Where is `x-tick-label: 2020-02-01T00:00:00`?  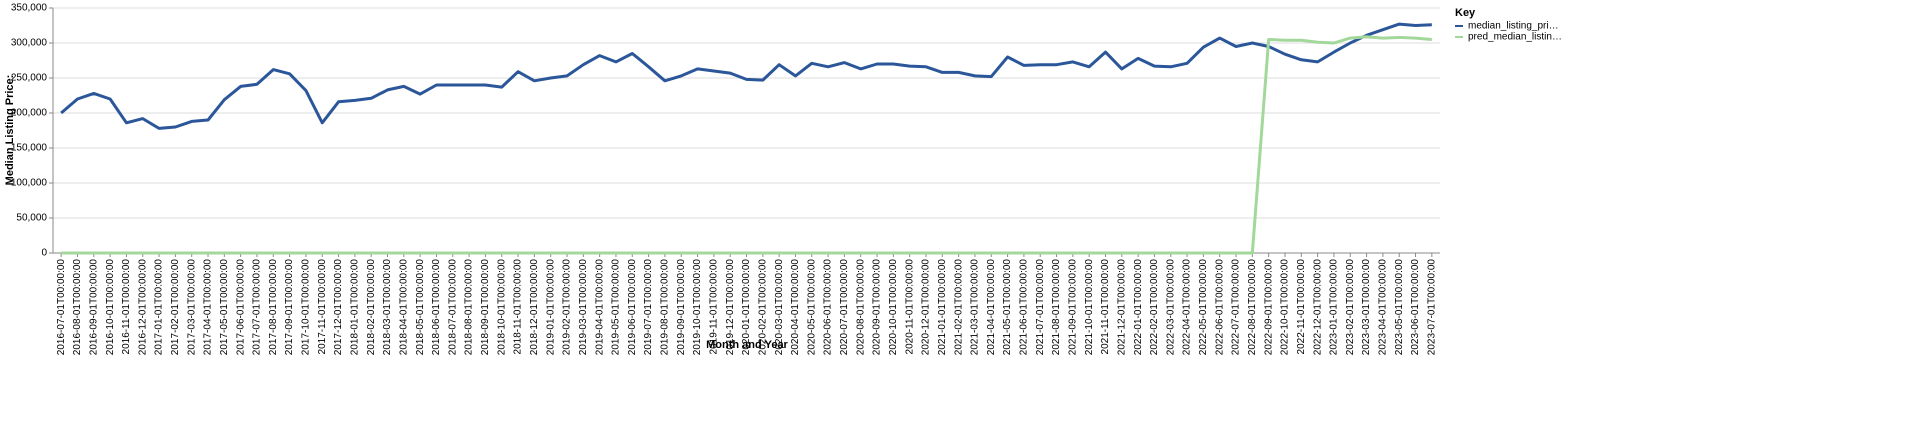 x-tick-label: 2020-02-01T00:00:00 is located at coordinates (762, 307).